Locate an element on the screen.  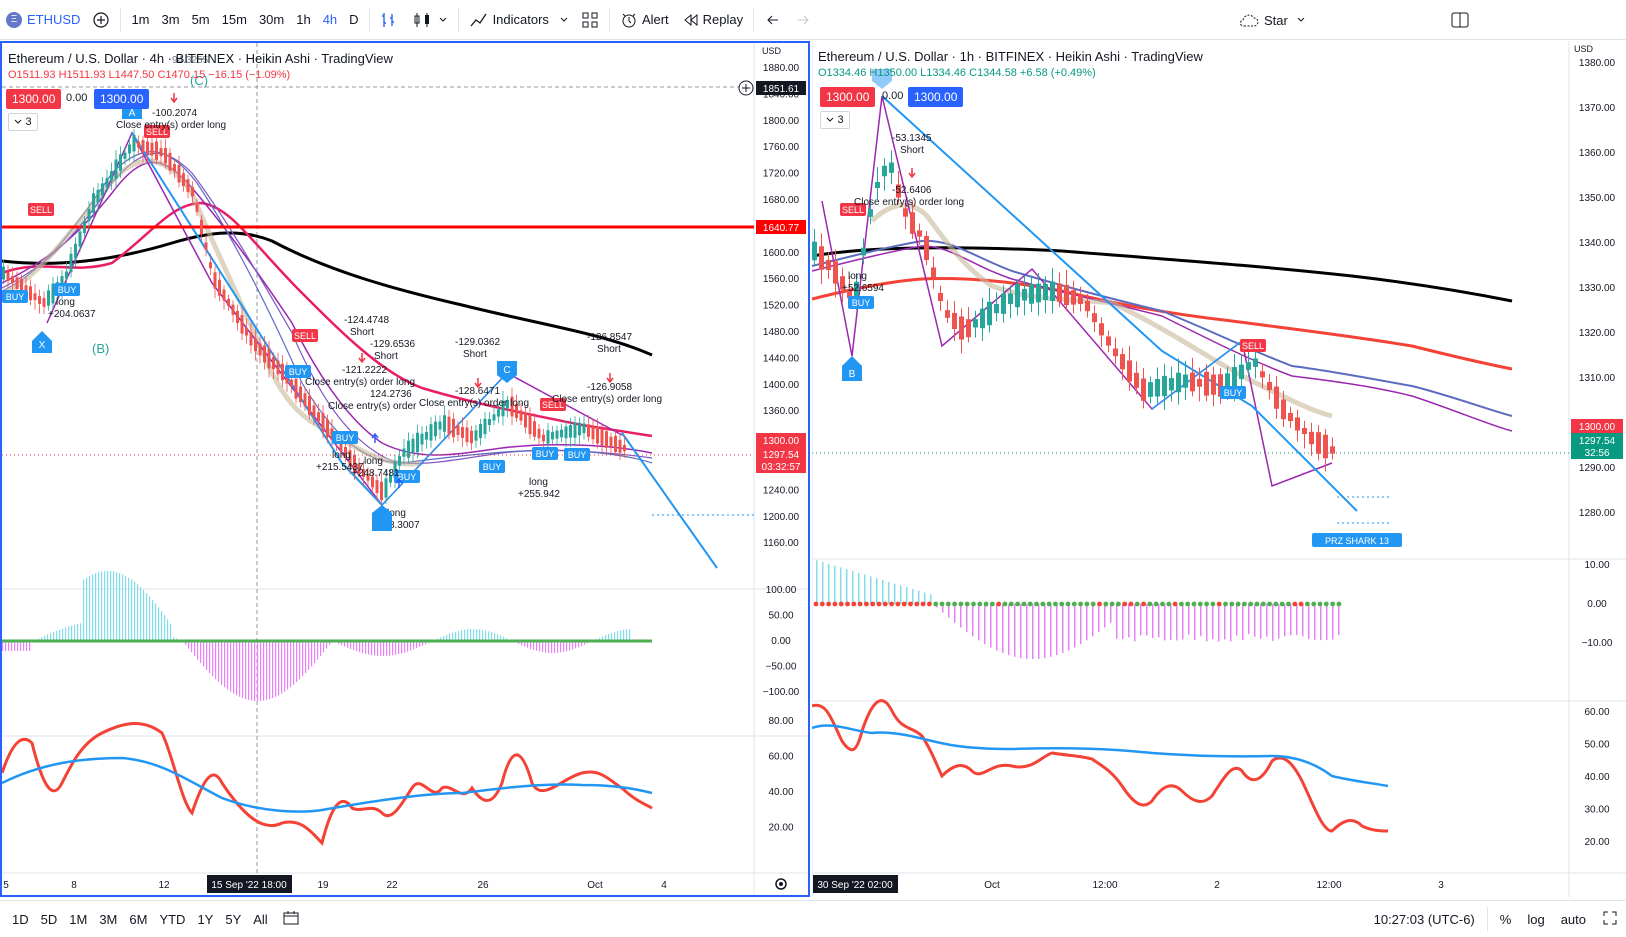
add-symbol-button is located at coordinates (101, 20).